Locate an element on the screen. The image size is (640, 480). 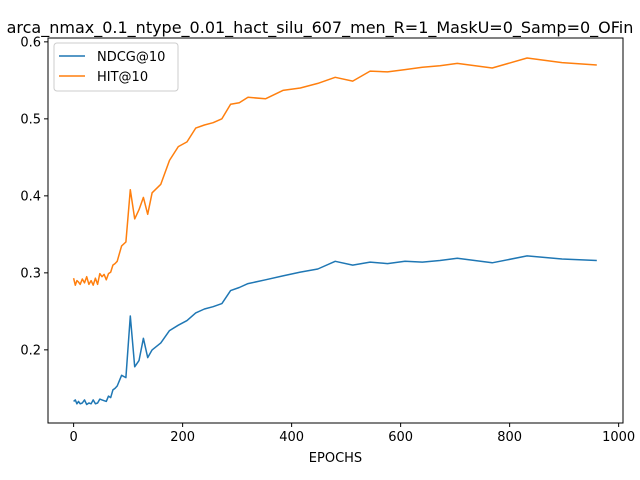
y-tick-label: 0.3 is located at coordinates (30, 273).